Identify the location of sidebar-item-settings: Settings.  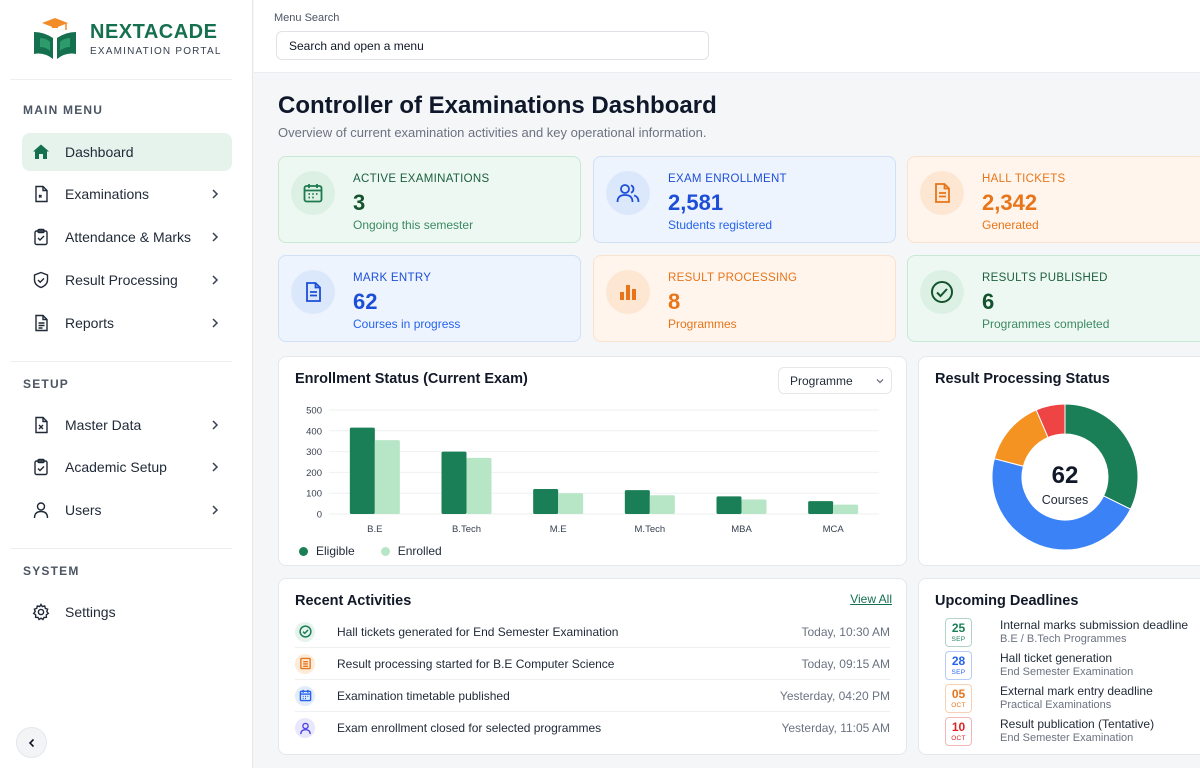
(127, 612).